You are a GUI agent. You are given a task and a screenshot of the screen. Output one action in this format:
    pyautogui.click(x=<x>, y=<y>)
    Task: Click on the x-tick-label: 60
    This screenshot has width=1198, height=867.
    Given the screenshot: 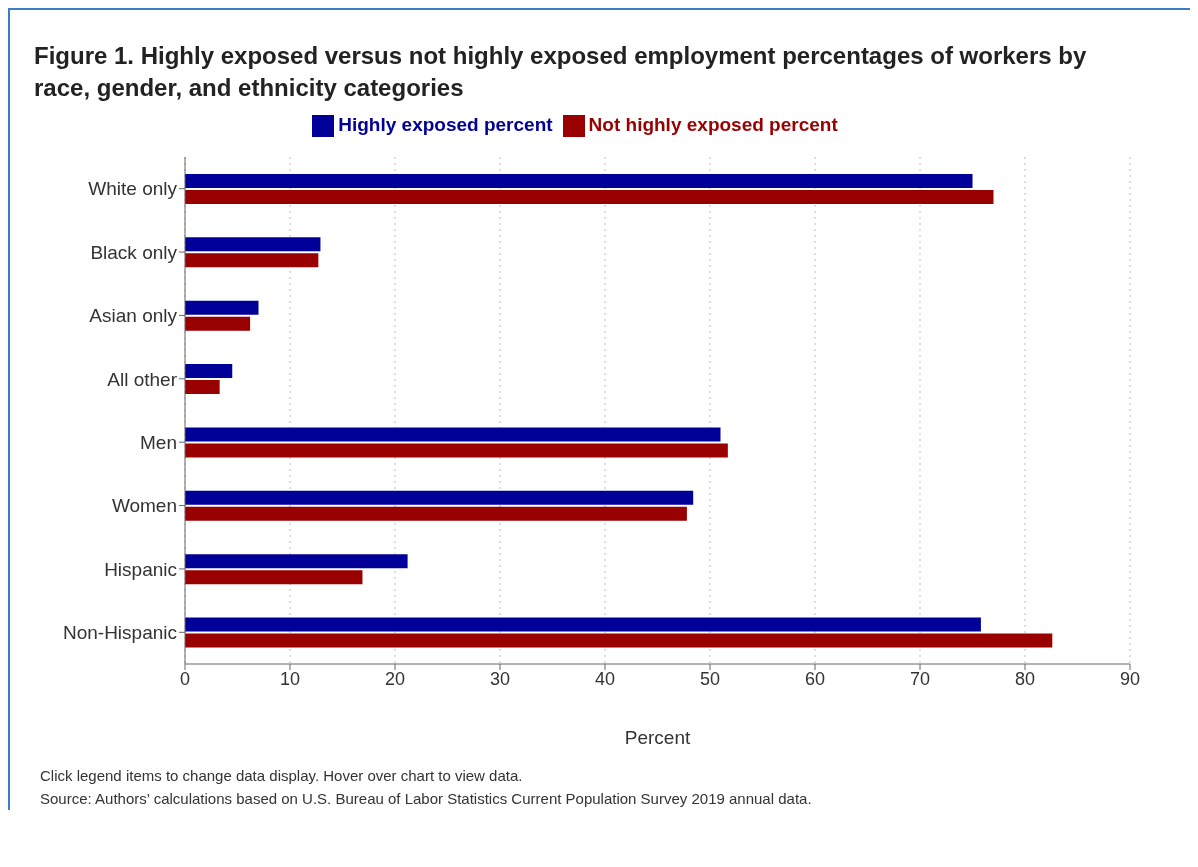 What is the action you would take?
    pyautogui.click(x=815, y=678)
    